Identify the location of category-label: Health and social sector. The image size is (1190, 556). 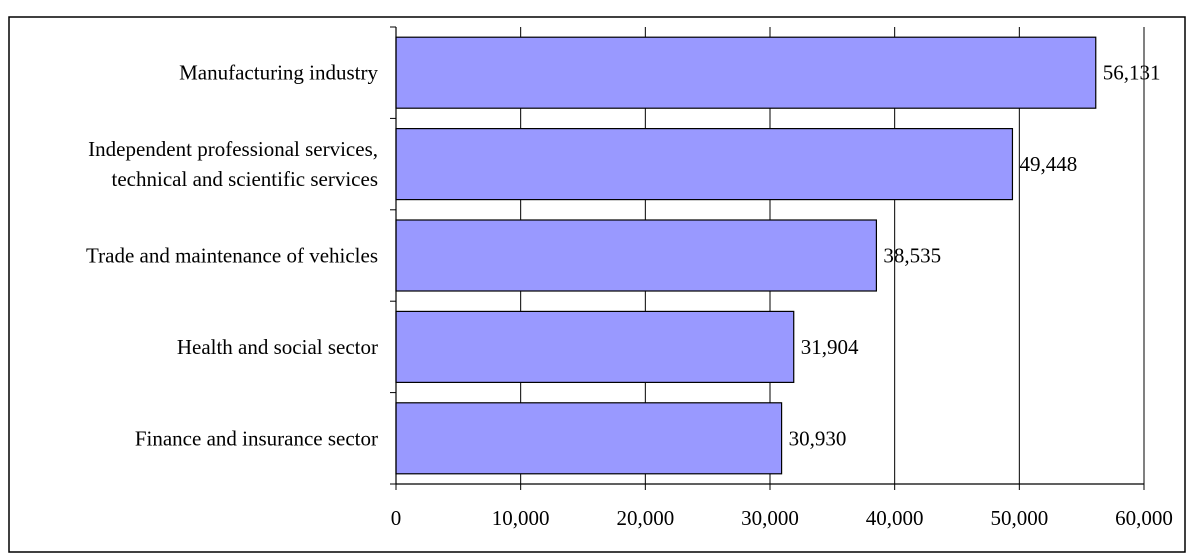
(277, 347).